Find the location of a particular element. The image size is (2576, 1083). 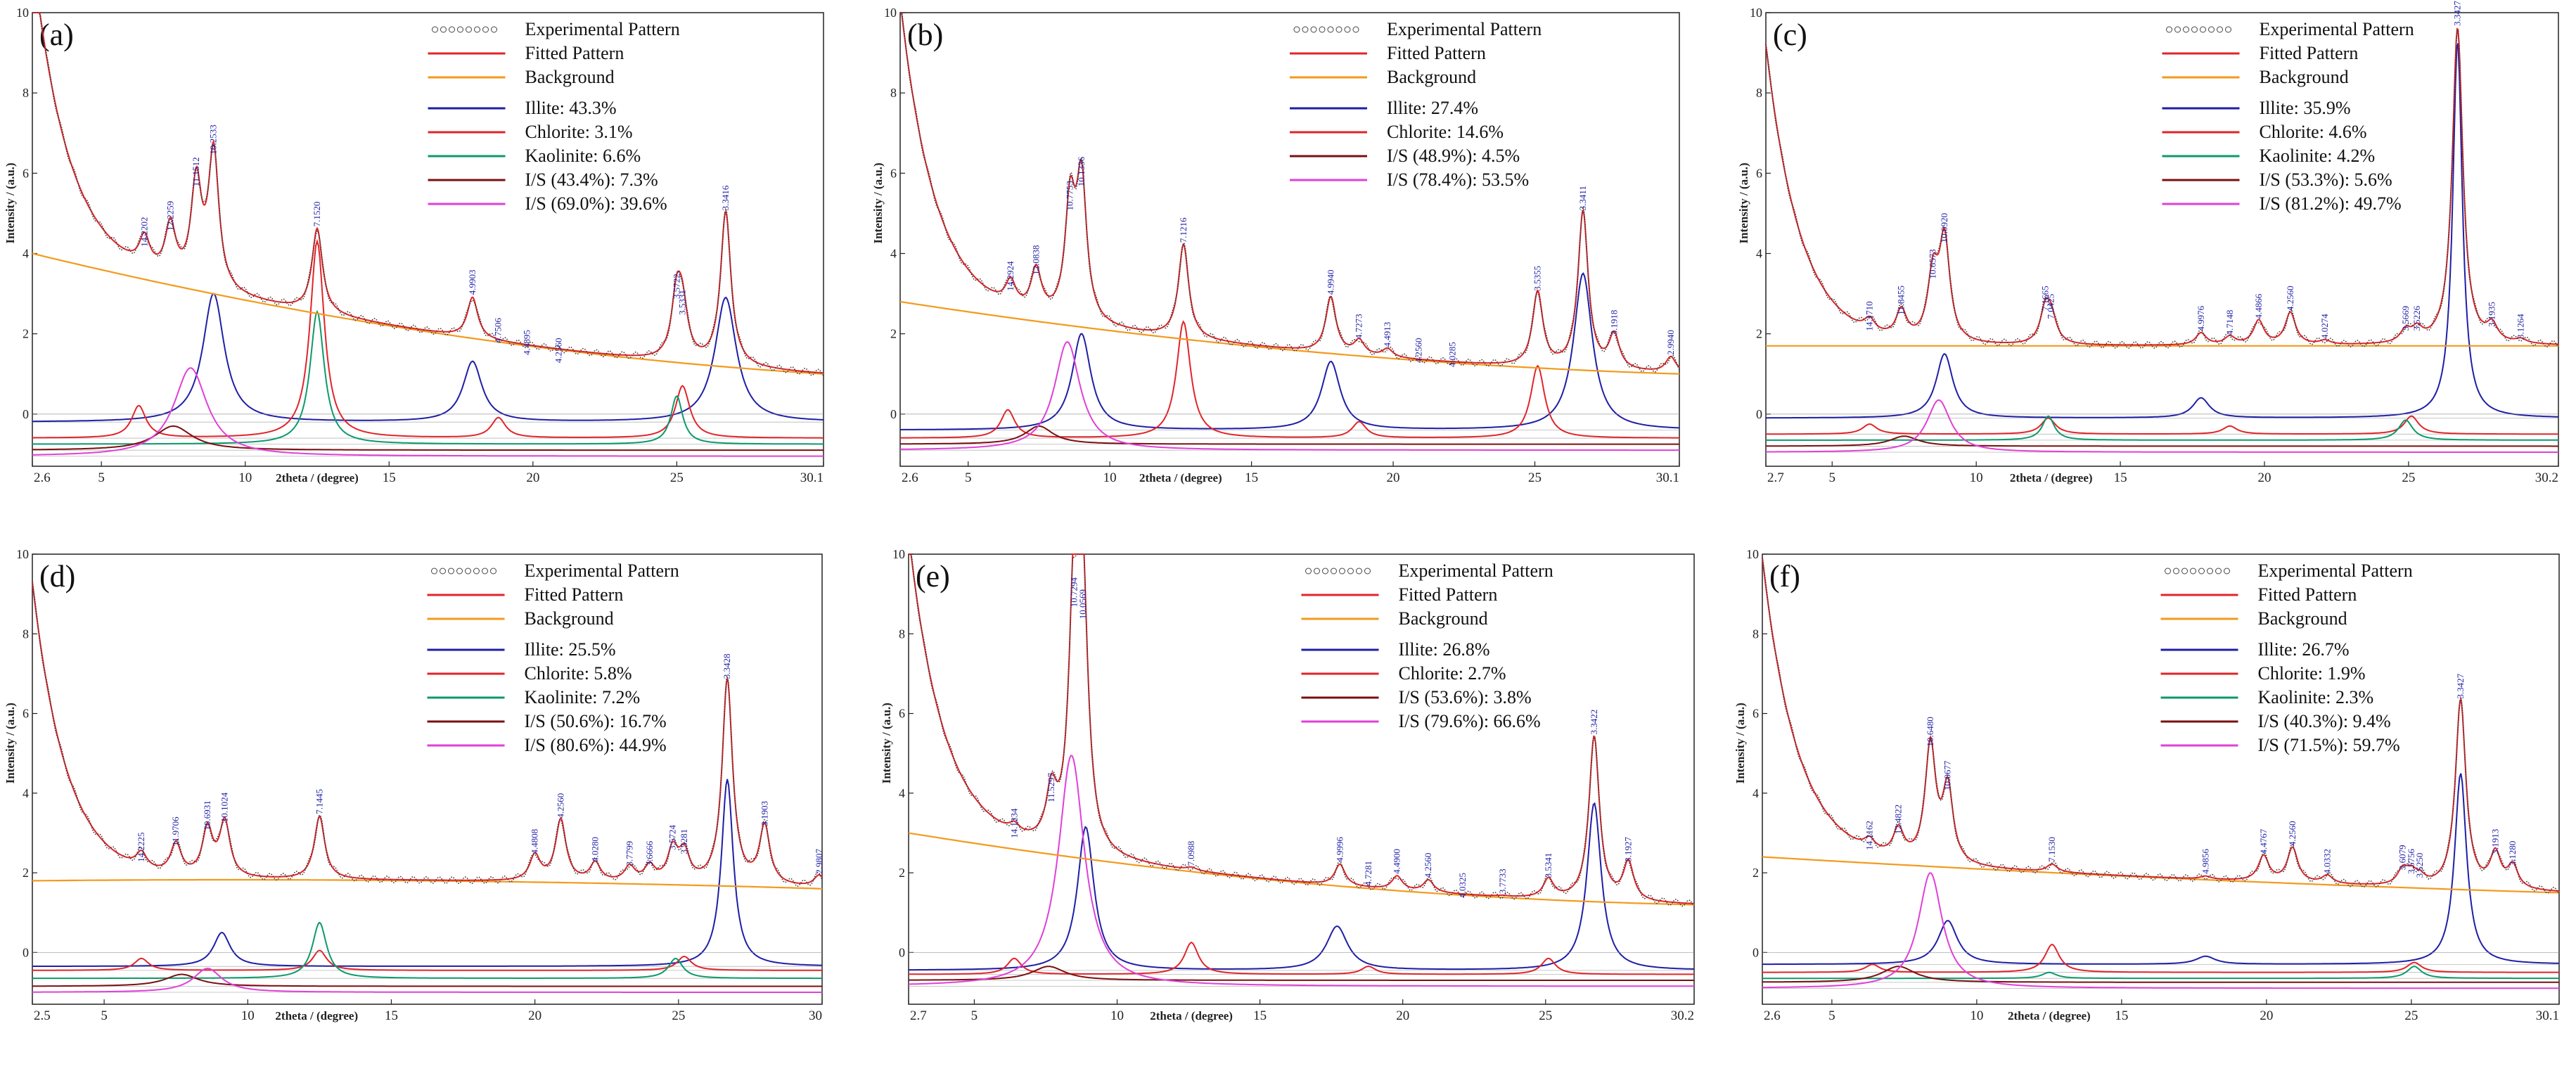

peak-label: 14.1162 is located at coordinates (1869, 835).